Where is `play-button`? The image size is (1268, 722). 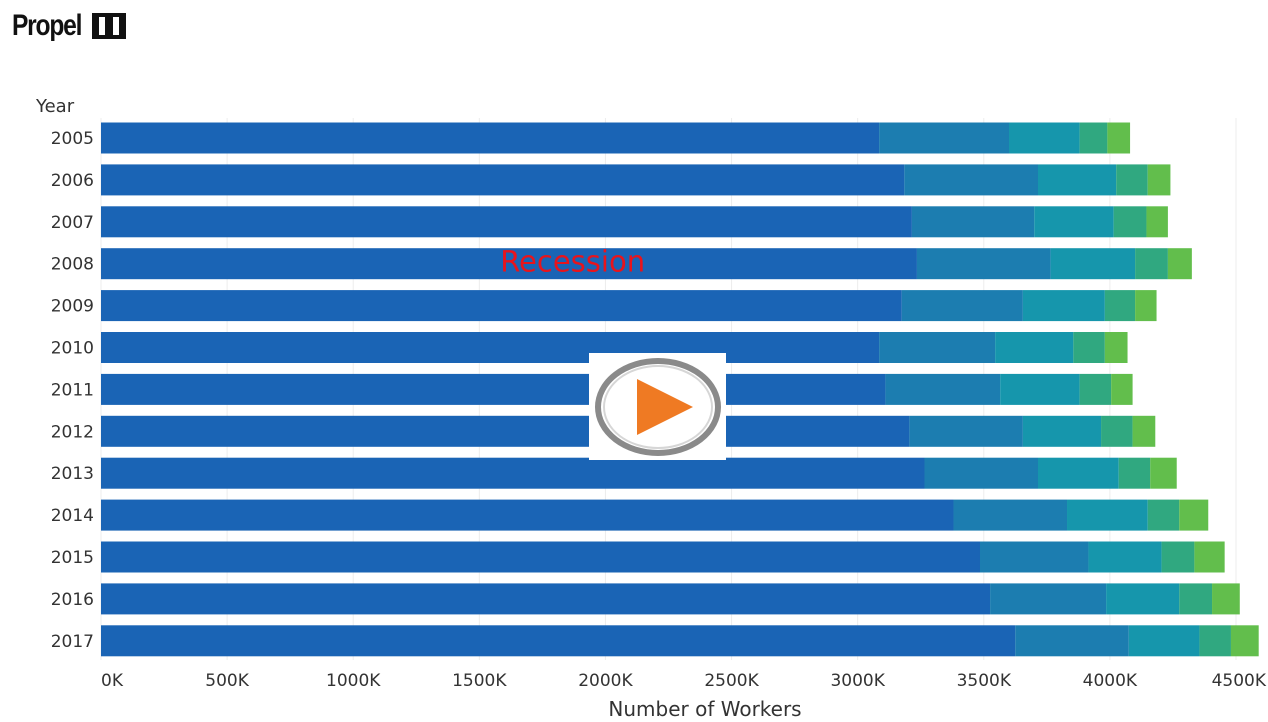
play-button is located at coordinates (657, 406).